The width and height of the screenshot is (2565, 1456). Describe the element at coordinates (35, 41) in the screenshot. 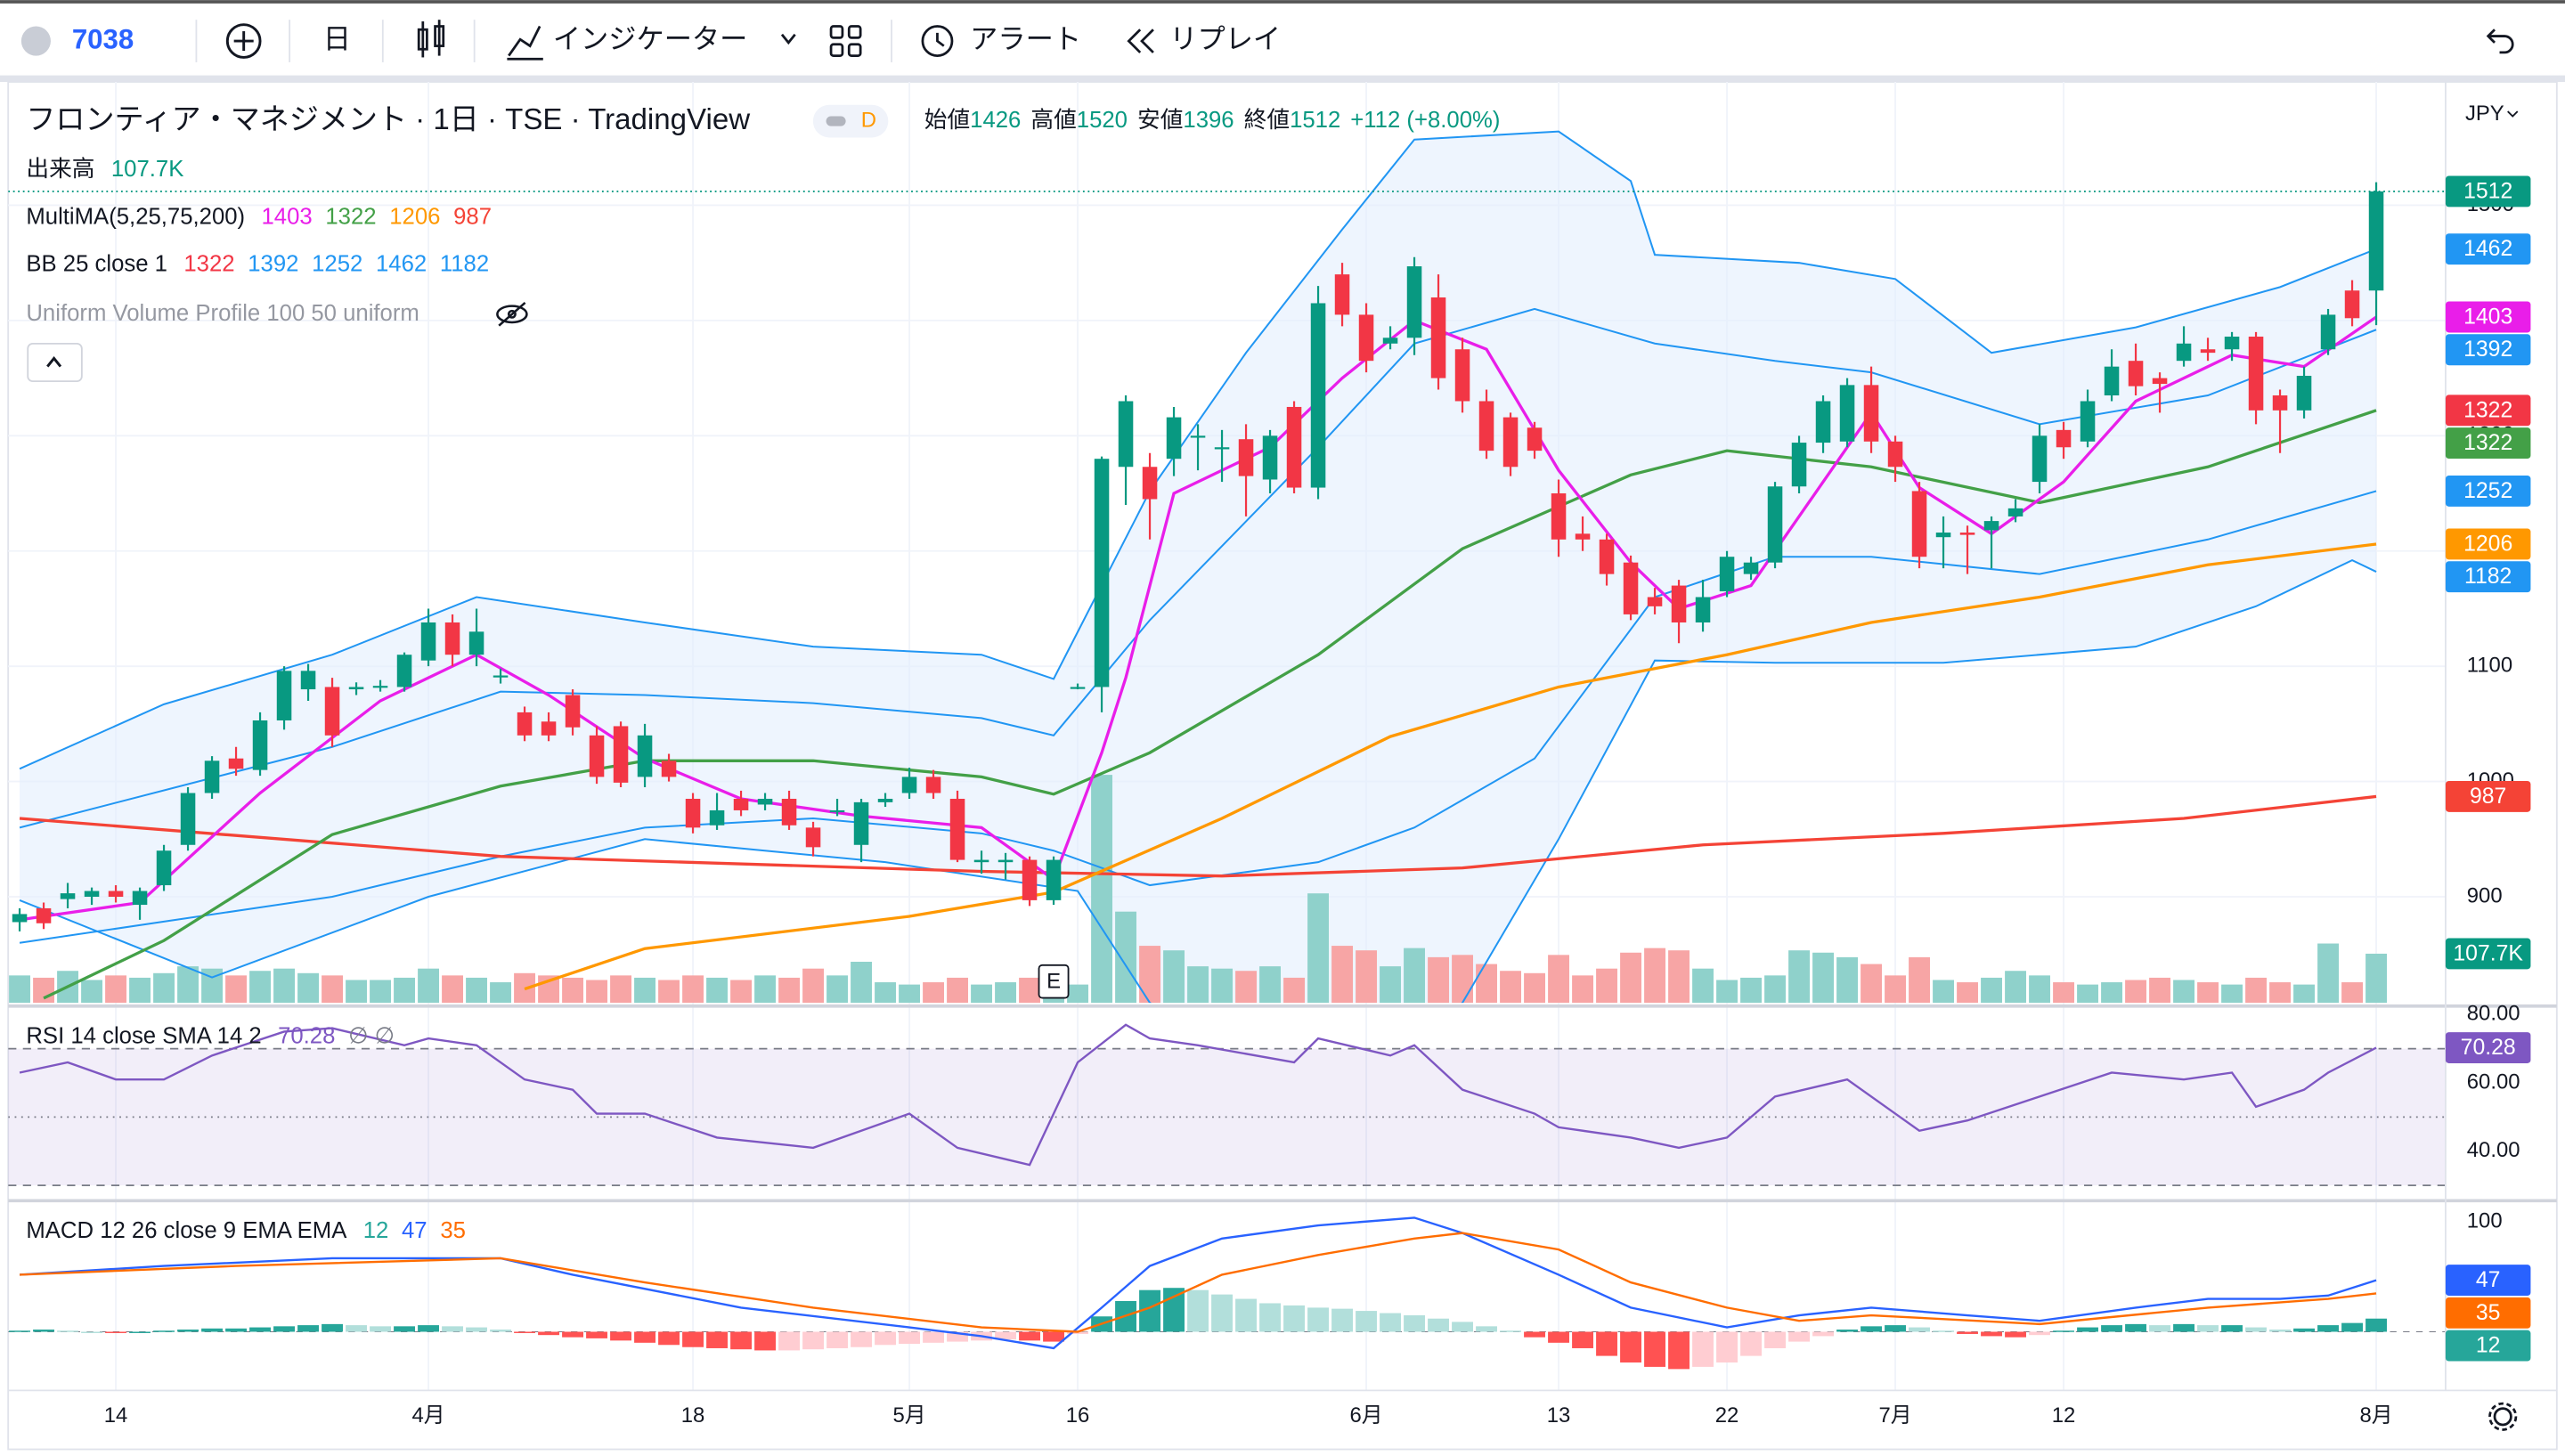

I see `symbol-icon` at that location.